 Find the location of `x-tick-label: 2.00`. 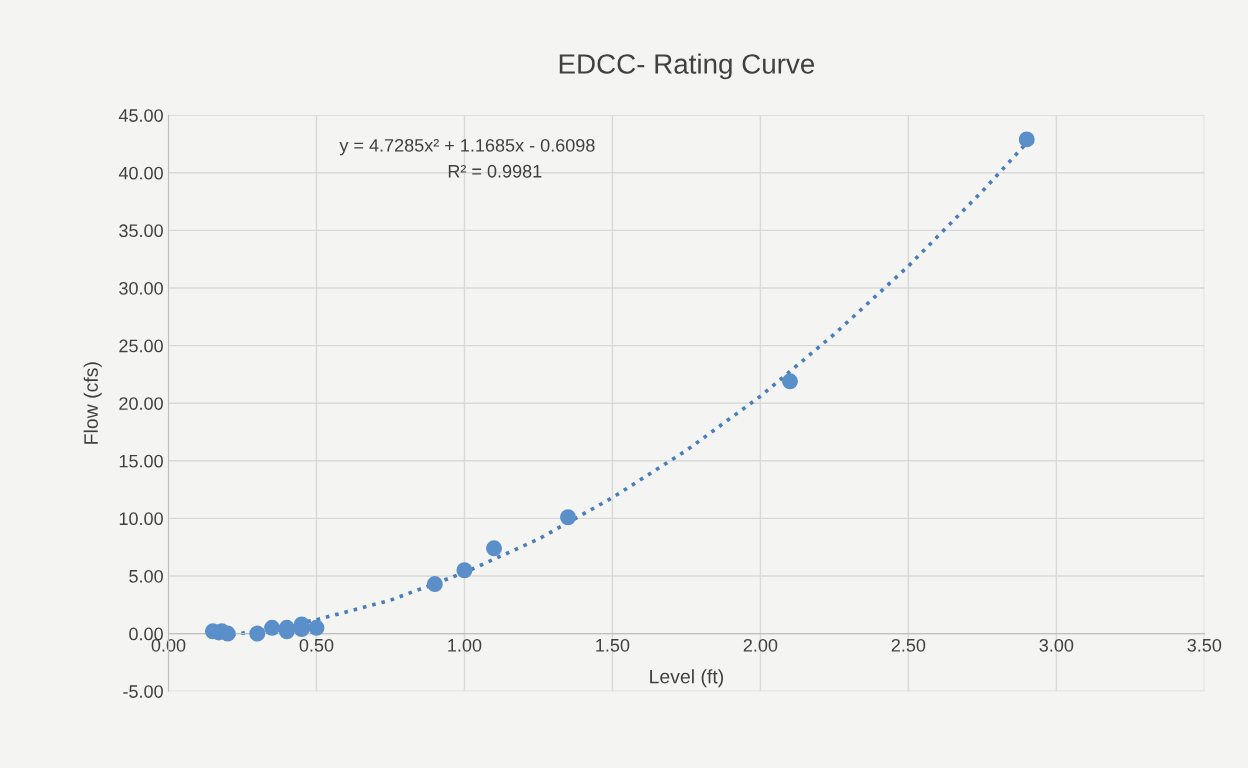

x-tick-label: 2.00 is located at coordinates (760, 645).